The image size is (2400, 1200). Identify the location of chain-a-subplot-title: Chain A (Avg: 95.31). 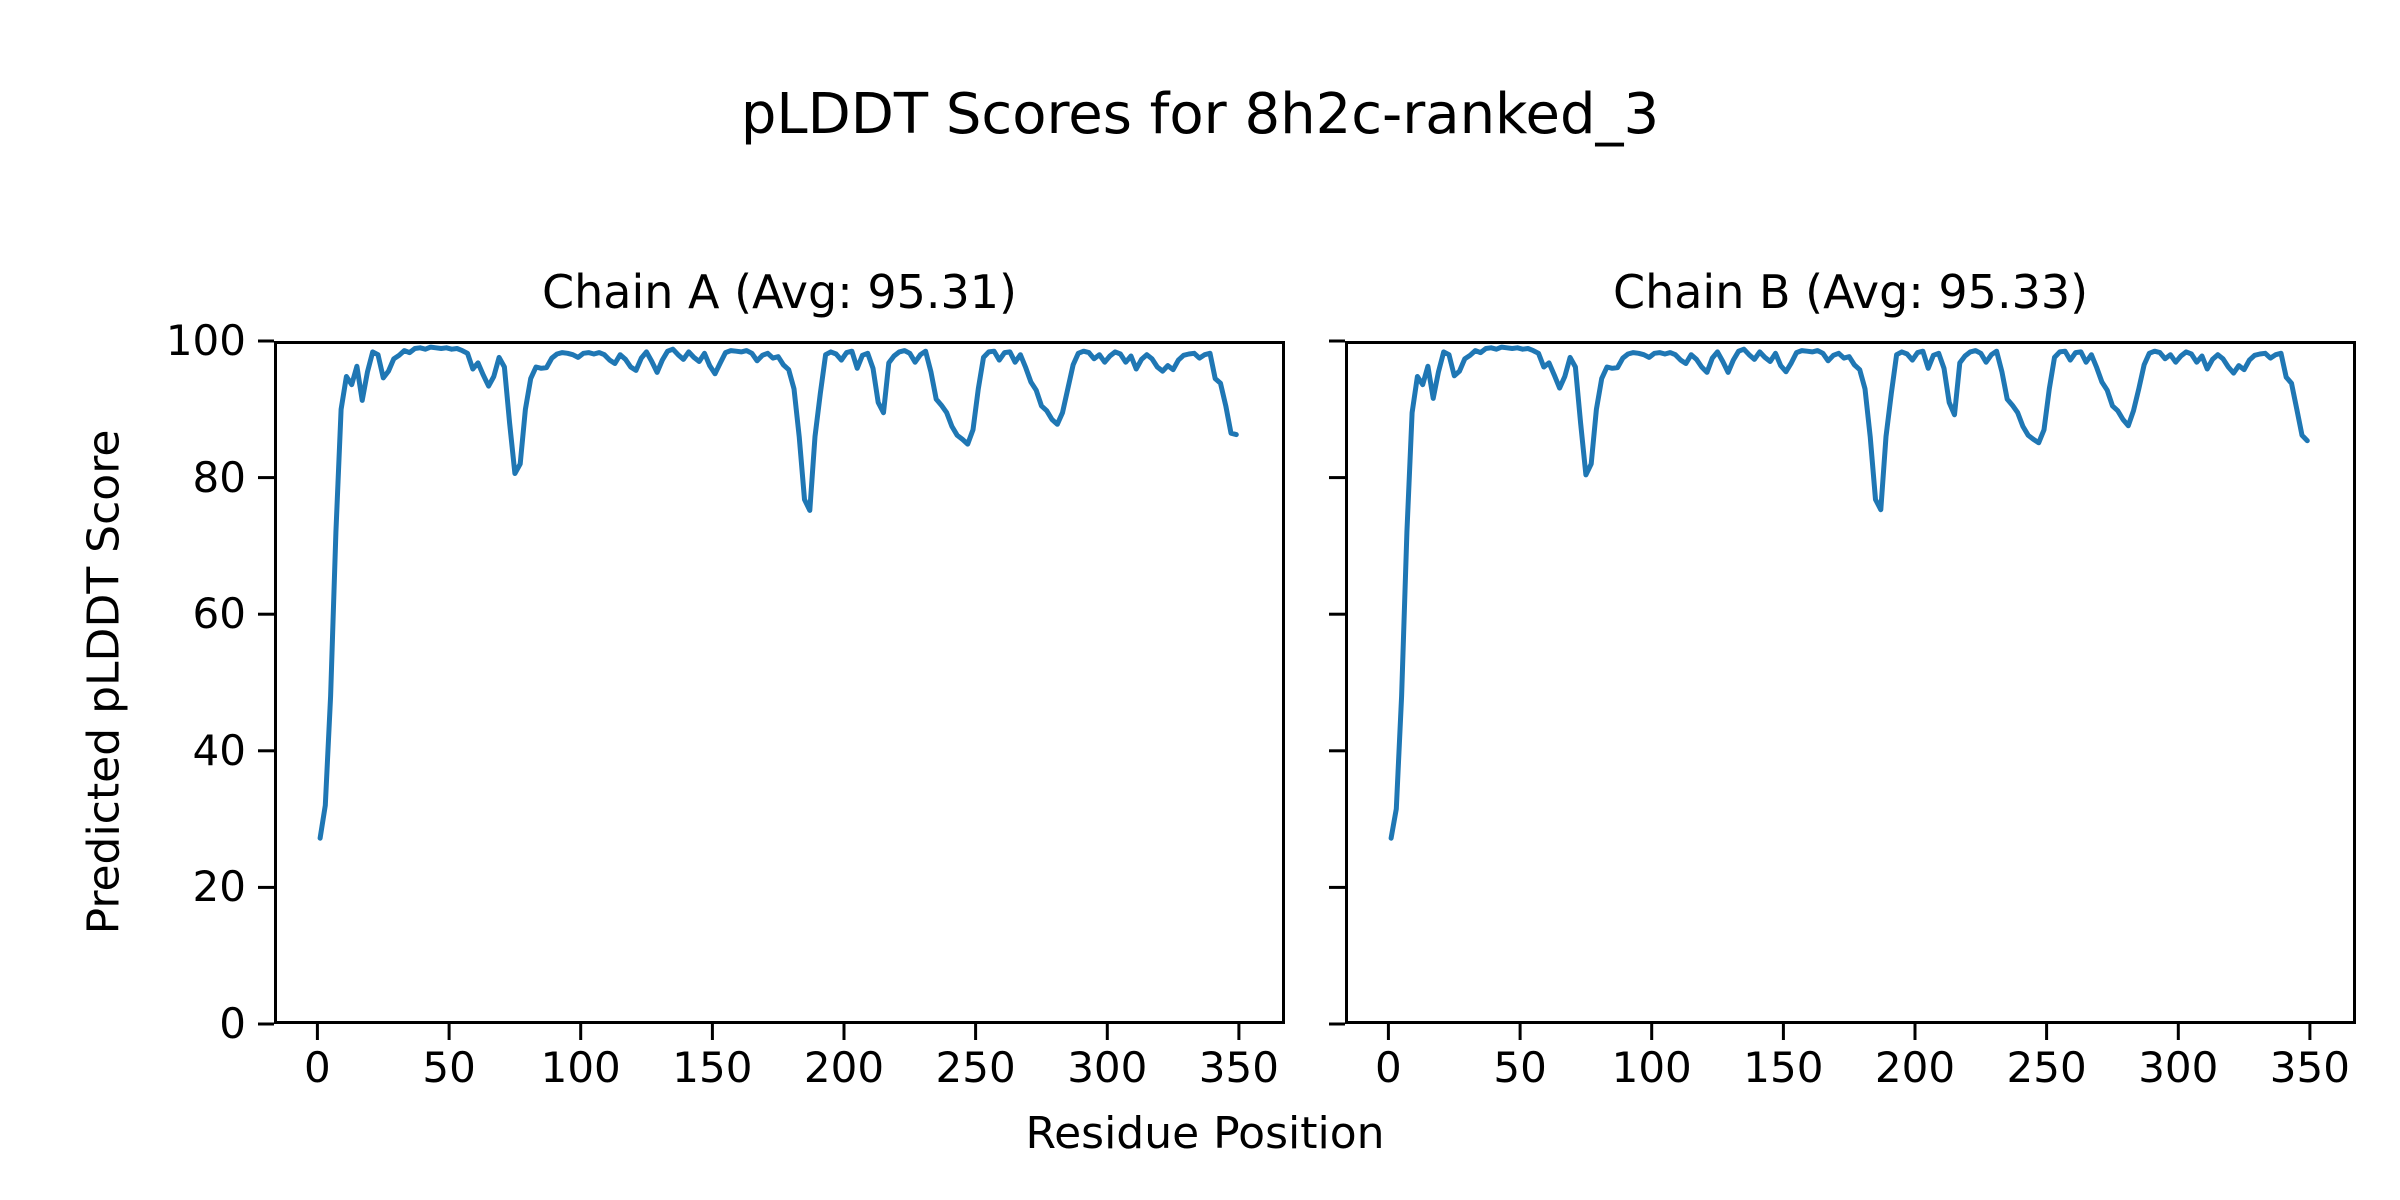
(779, 292).